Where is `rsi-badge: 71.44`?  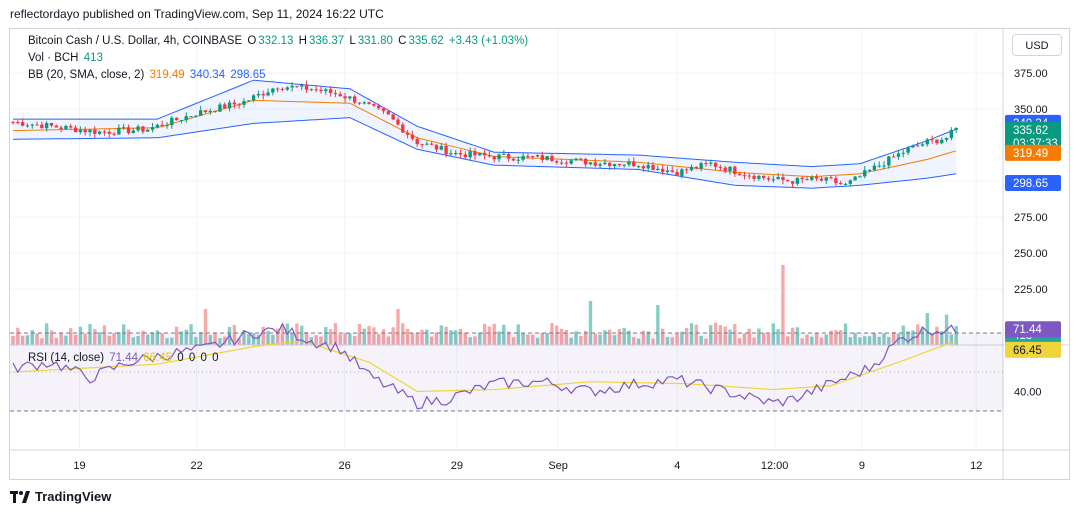
rsi-badge: 71.44 is located at coordinates (1033, 329).